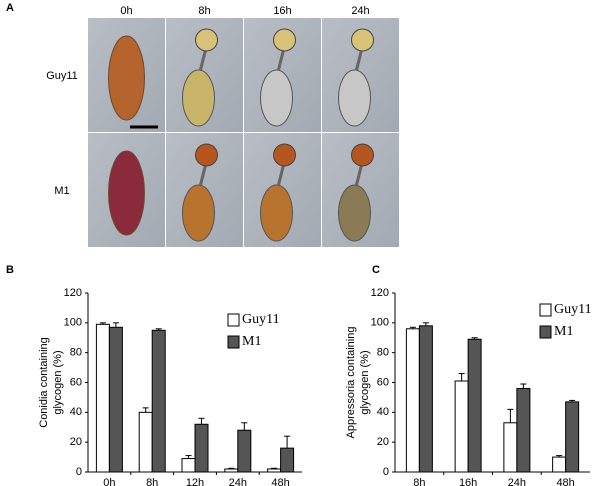  What do you see at coordinates (468, 481) in the screenshot?
I see `x-tick-label: 16h` at bounding box center [468, 481].